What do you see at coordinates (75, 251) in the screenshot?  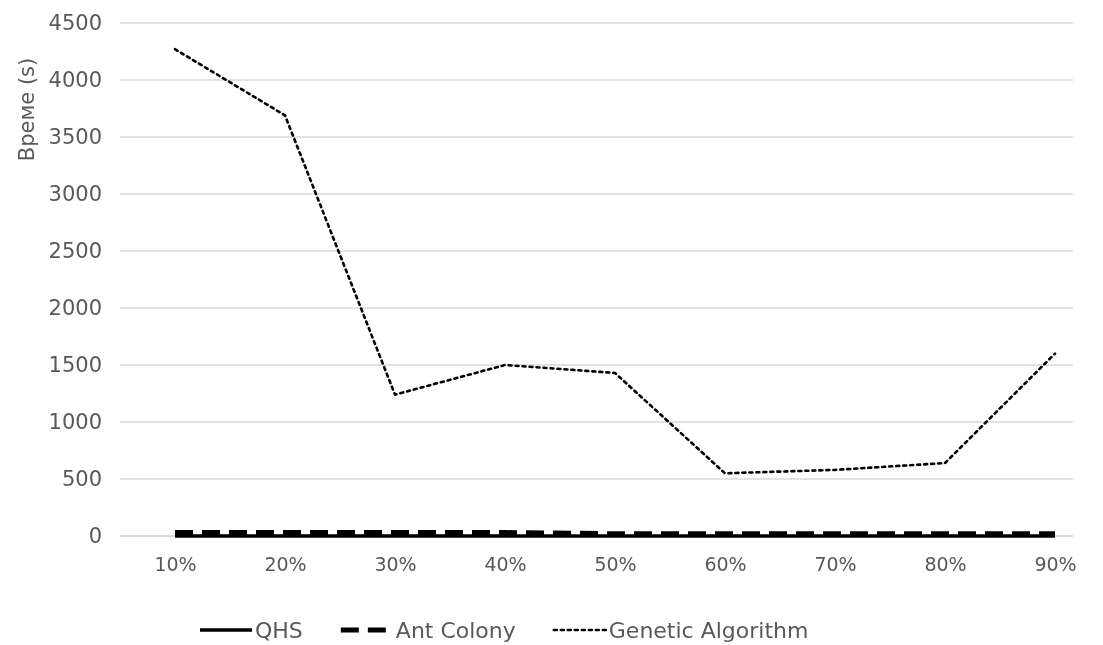 I see `y-tick-label: 2500` at bounding box center [75, 251].